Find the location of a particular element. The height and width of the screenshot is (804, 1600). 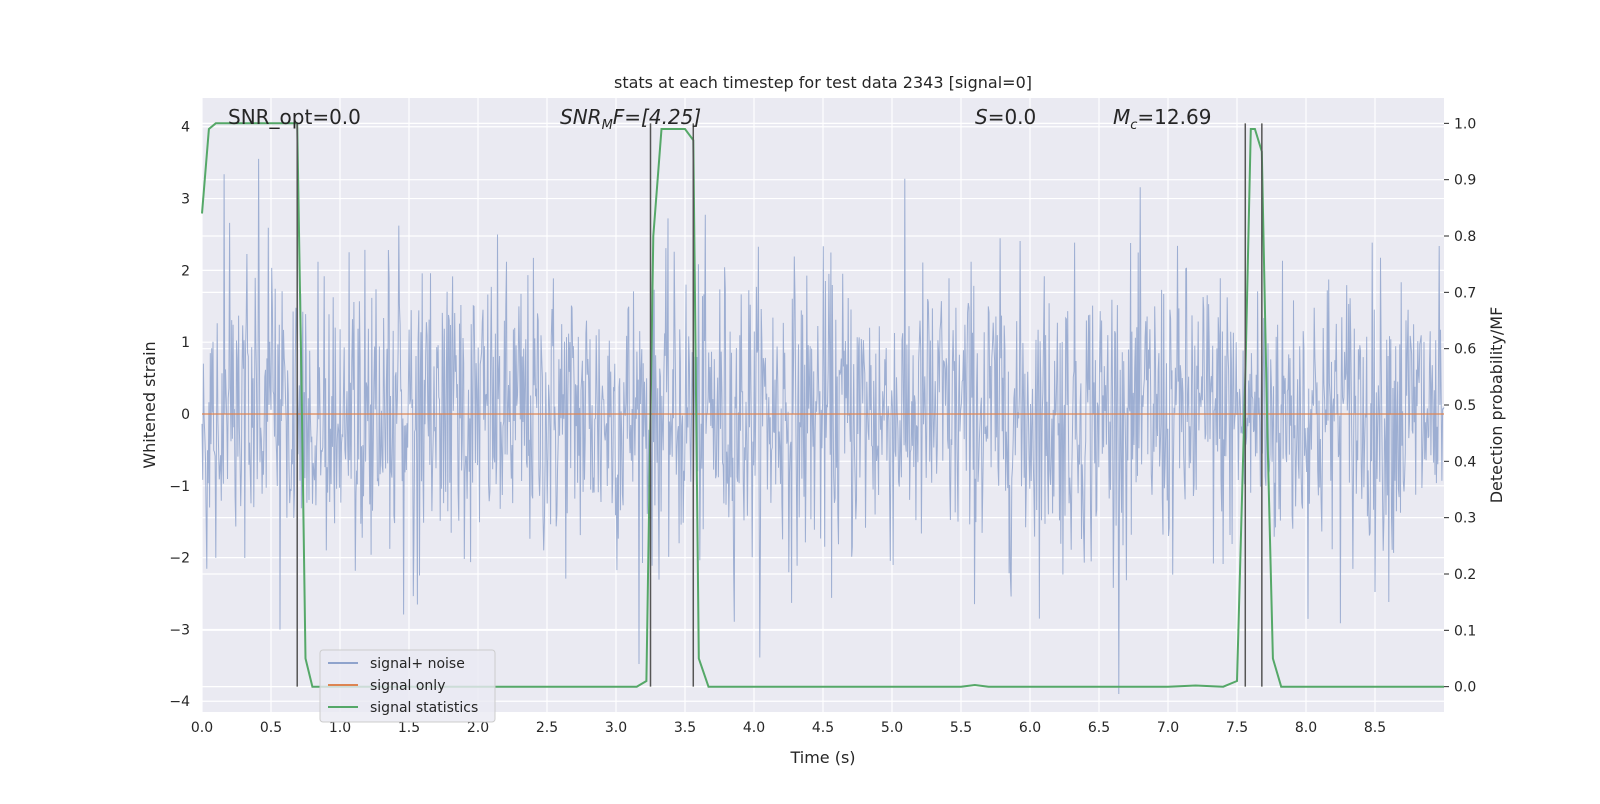

y-right-tick-label: 0.0 is located at coordinates (1465, 688).